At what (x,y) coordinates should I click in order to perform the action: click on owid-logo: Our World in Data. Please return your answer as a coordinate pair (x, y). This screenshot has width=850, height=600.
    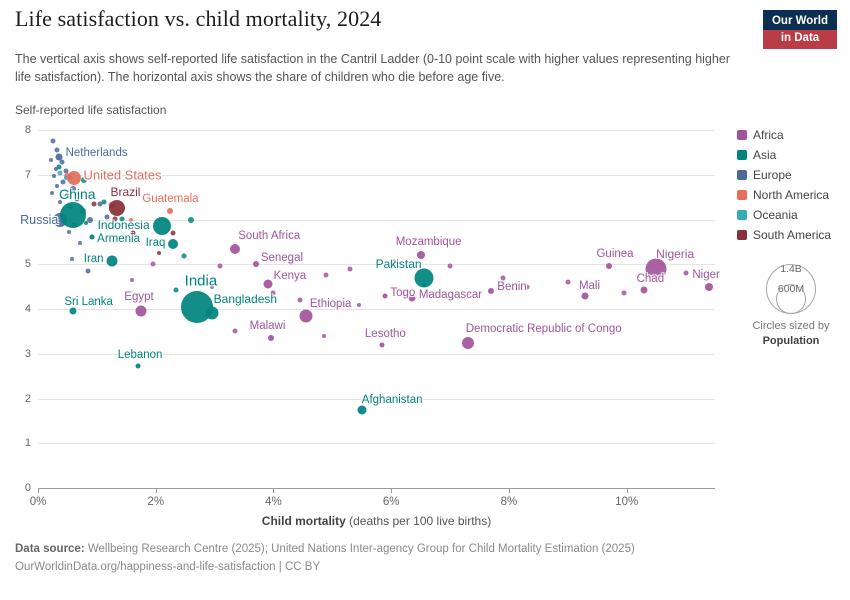
    Looking at the image, I should click on (800, 29).